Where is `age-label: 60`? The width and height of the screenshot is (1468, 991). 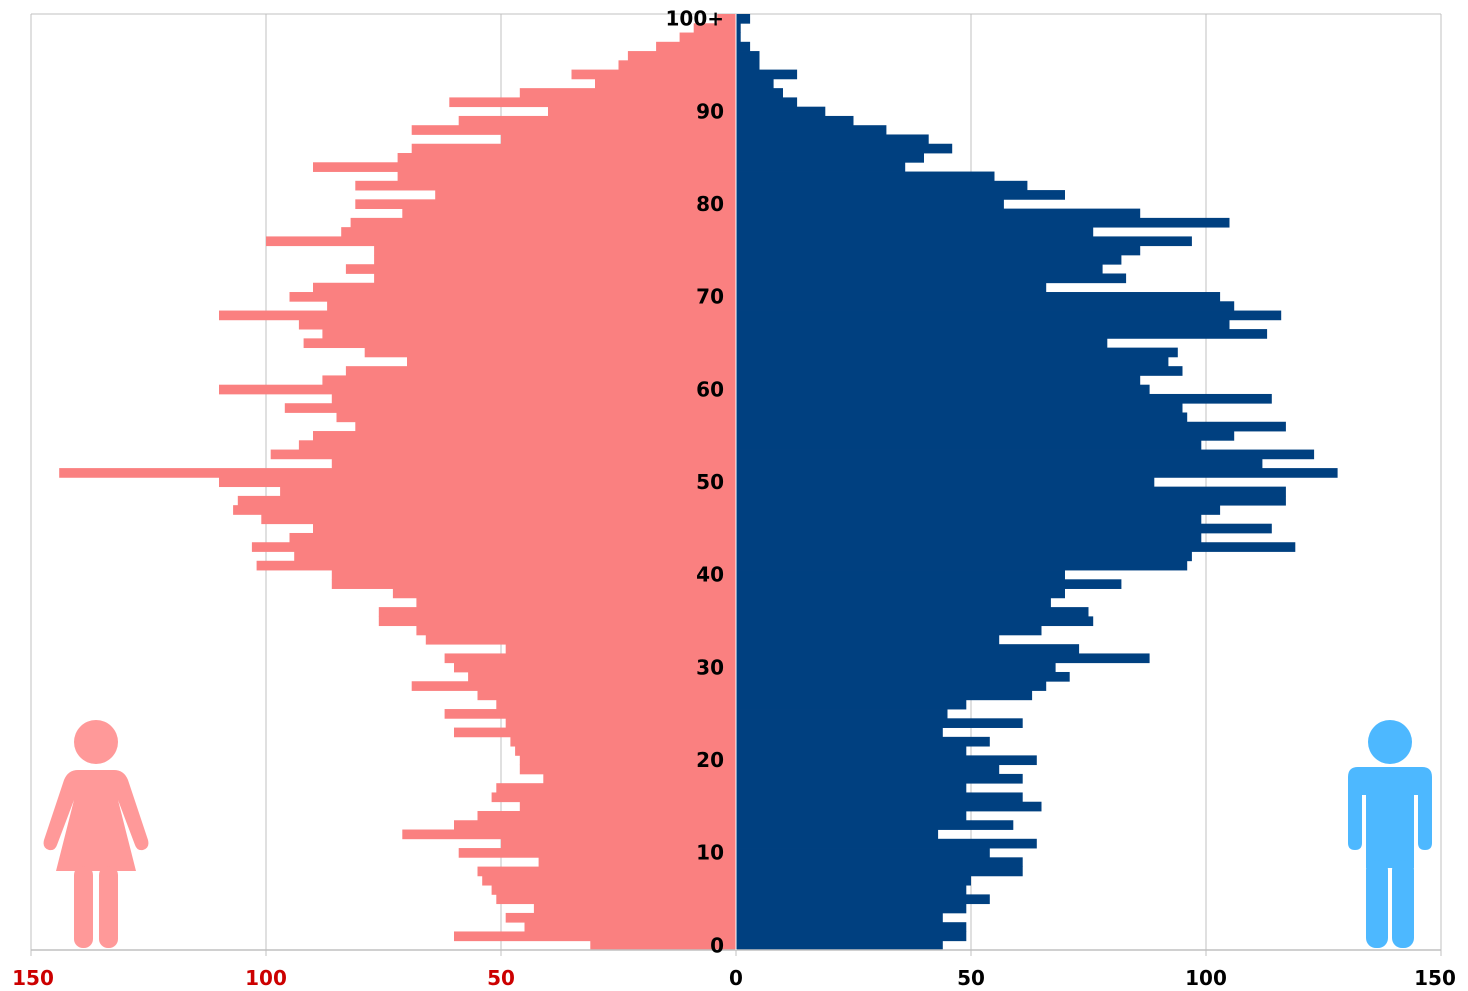
age-label: 60 is located at coordinates (710, 389).